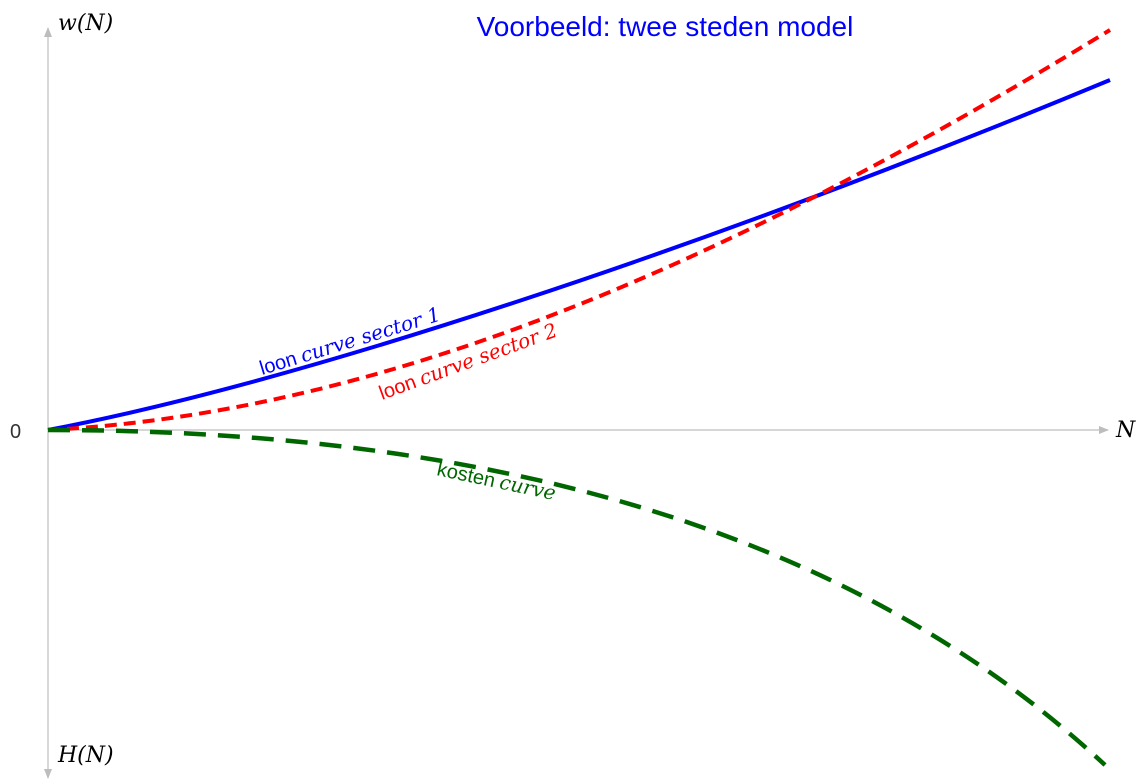  I want to click on y-bottom-label: H(N), so click(85, 755).